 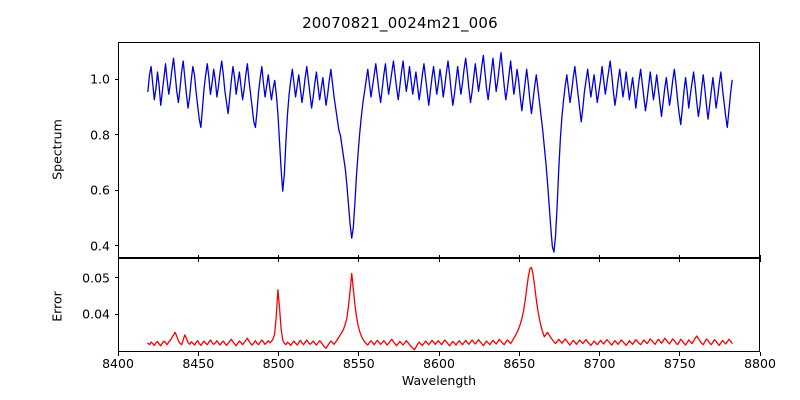 I want to click on x-tick-label: 8550, so click(x=358, y=363).